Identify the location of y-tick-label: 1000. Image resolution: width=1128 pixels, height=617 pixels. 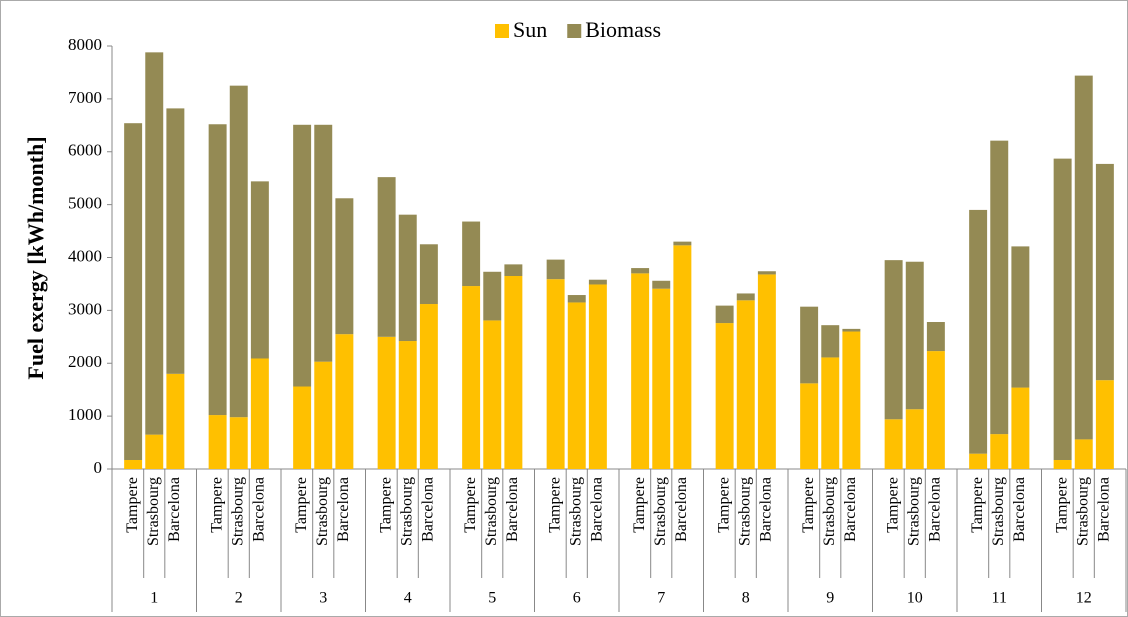
(85, 414).